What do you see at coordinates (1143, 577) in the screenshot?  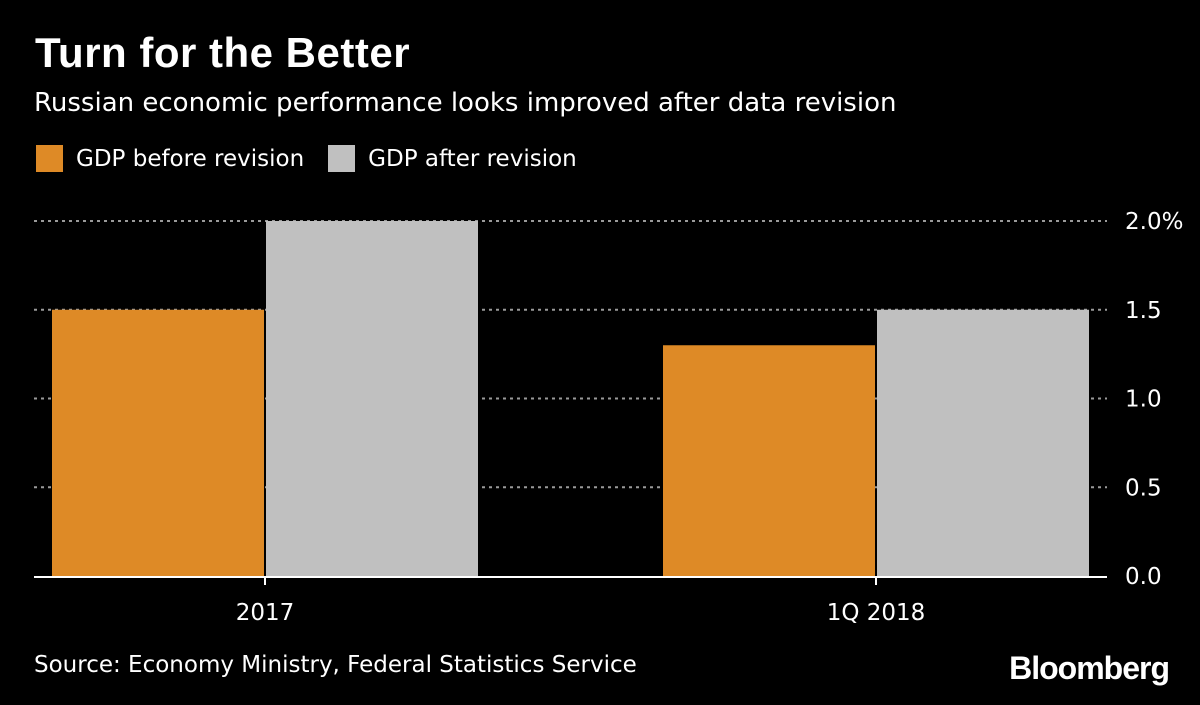 I see `y-tick-label: 0.0` at bounding box center [1143, 577].